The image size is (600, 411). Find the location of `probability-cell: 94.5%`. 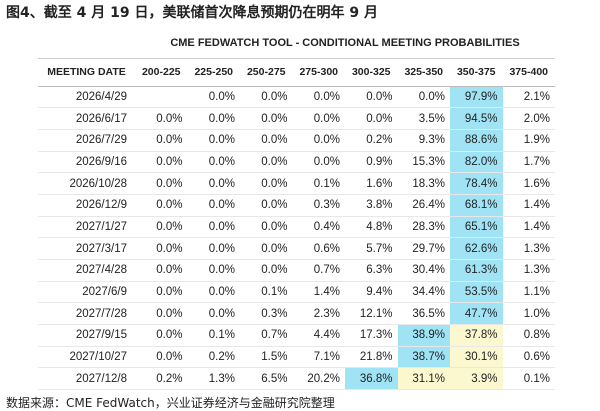

probability-cell: 94.5% is located at coordinates (476, 118).